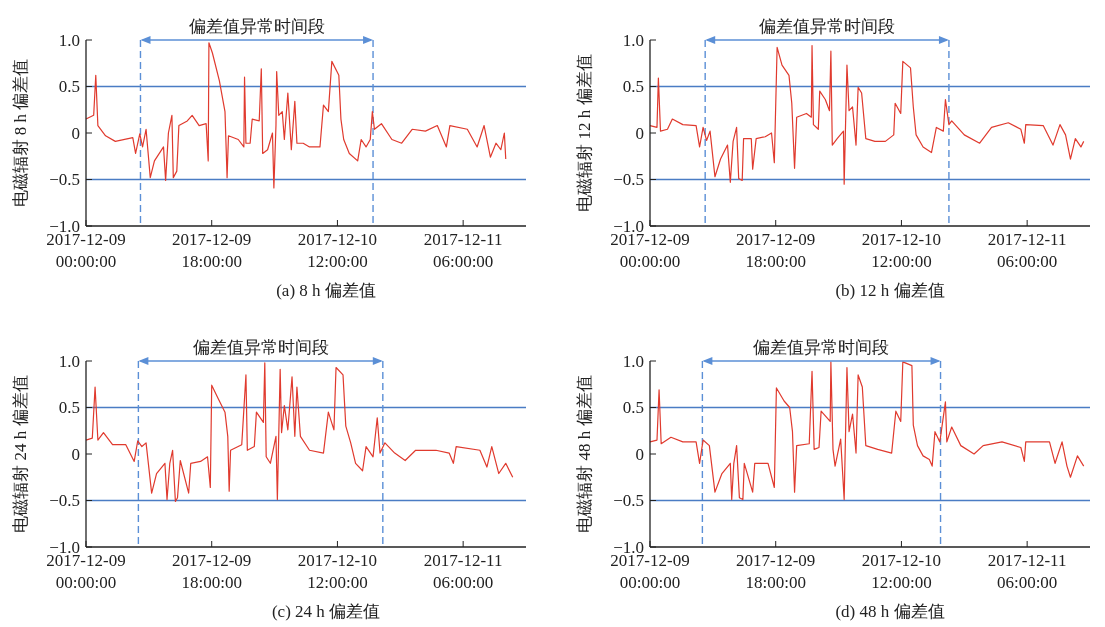  I want to click on y-axis-title: 电磁辐射 24 h 偏差值, so click(20, 454).